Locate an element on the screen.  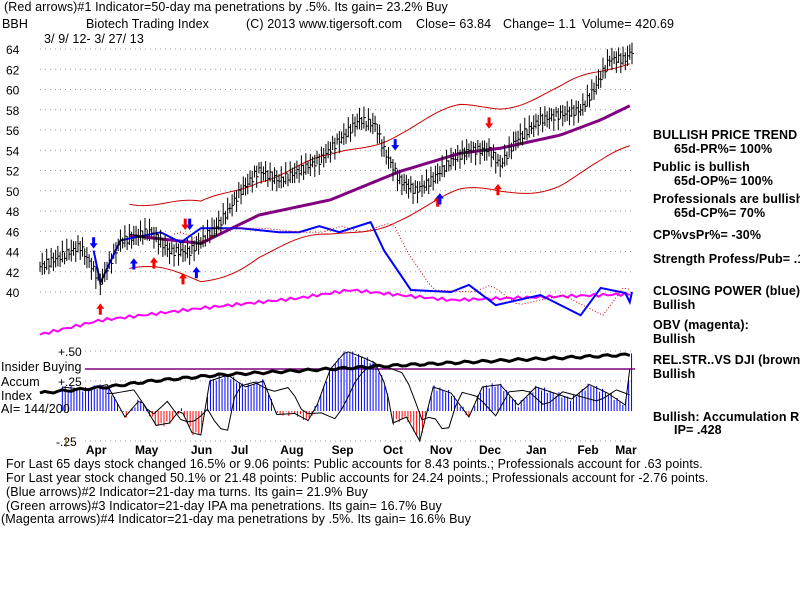
price-tick-label: 54 is located at coordinates (13, 151).